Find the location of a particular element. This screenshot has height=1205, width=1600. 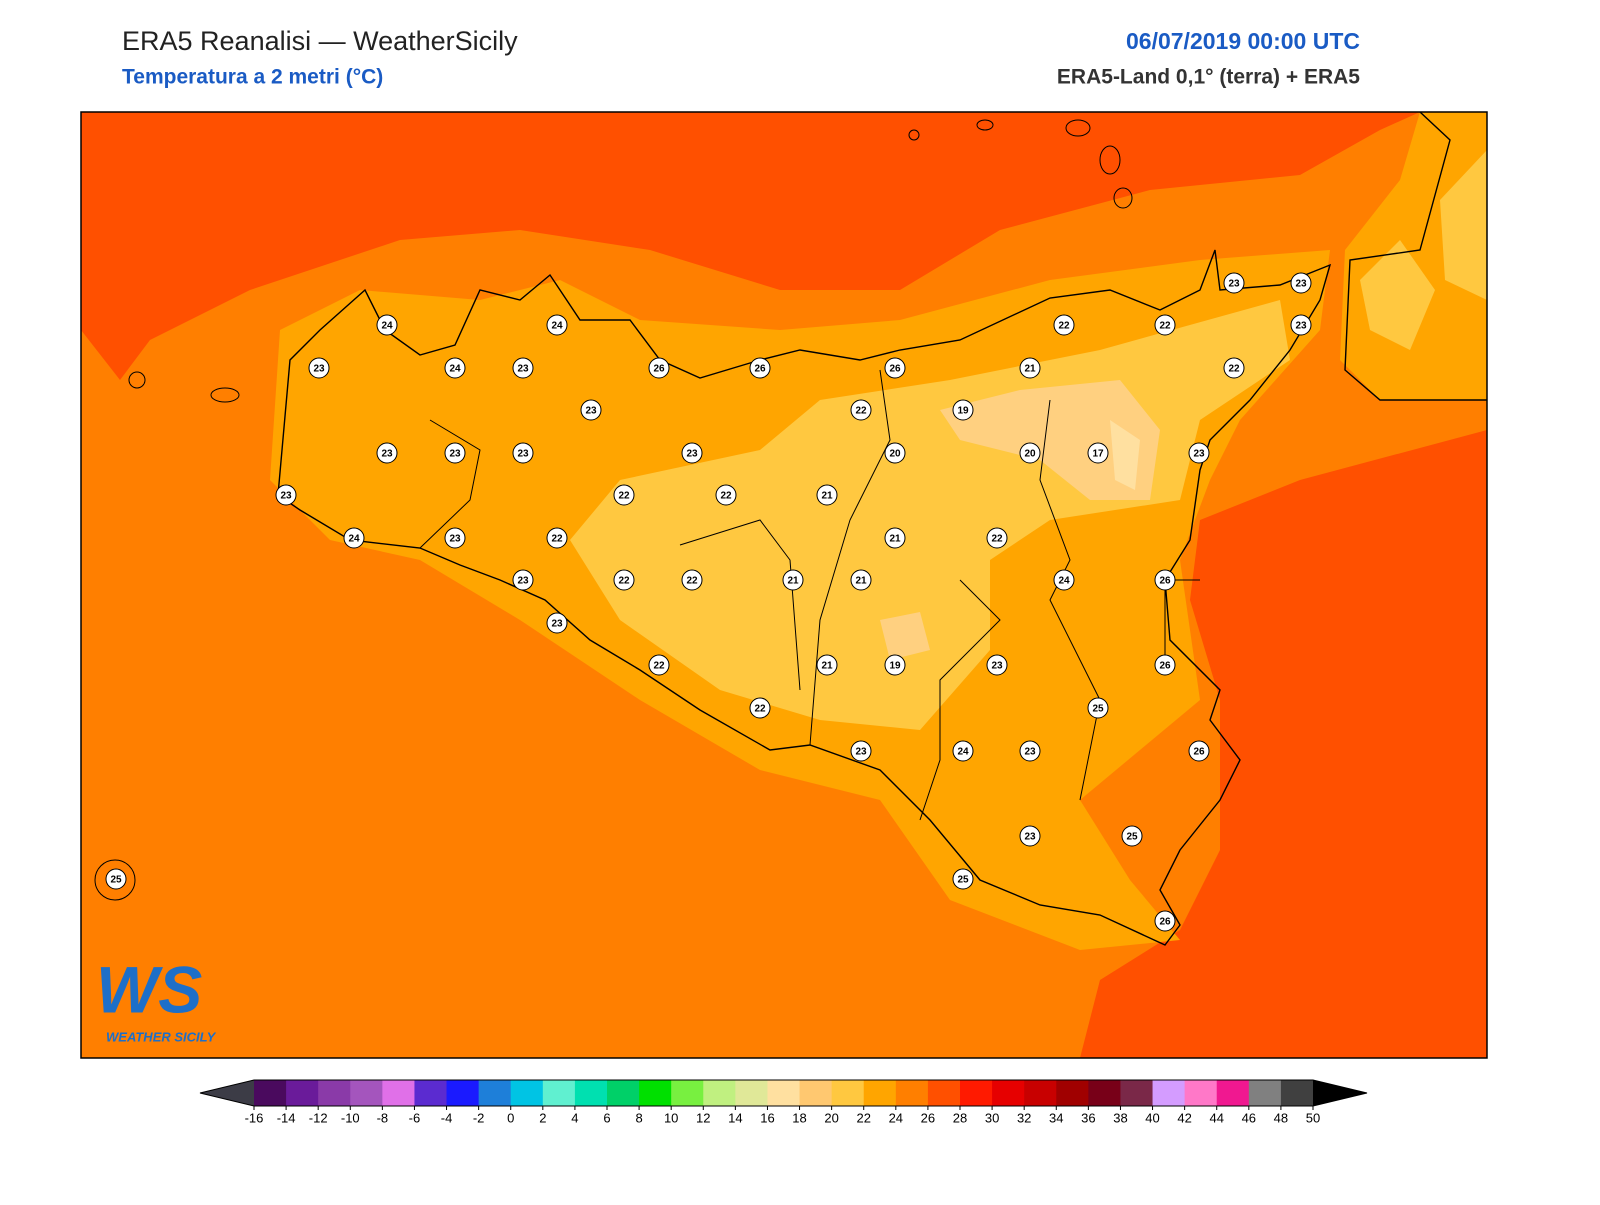

colorbar-tick-label: -6 is located at coordinates (415, 1117).